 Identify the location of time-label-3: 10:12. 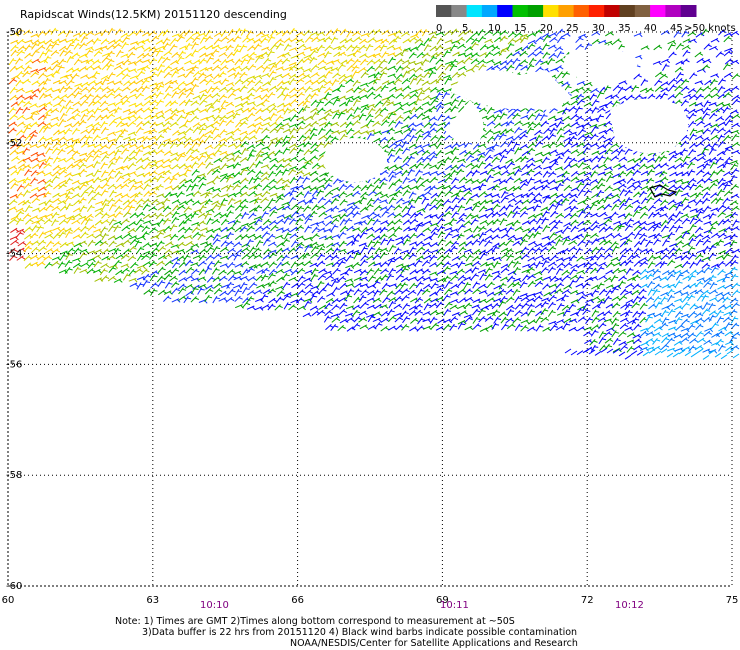
(629, 605).